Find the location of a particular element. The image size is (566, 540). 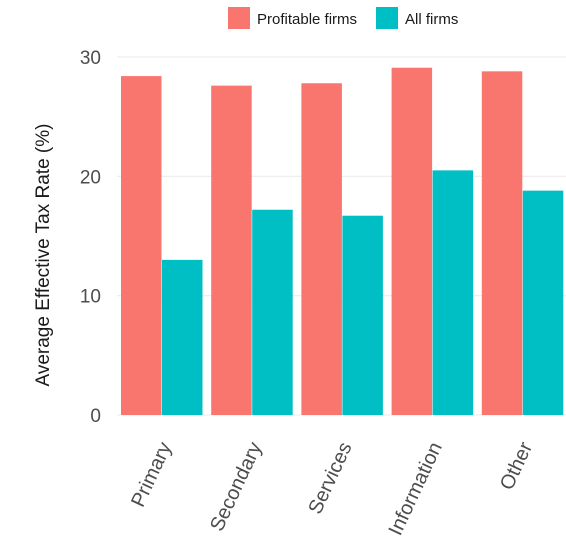

x-tick-label-services: Services is located at coordinates (330, 478).